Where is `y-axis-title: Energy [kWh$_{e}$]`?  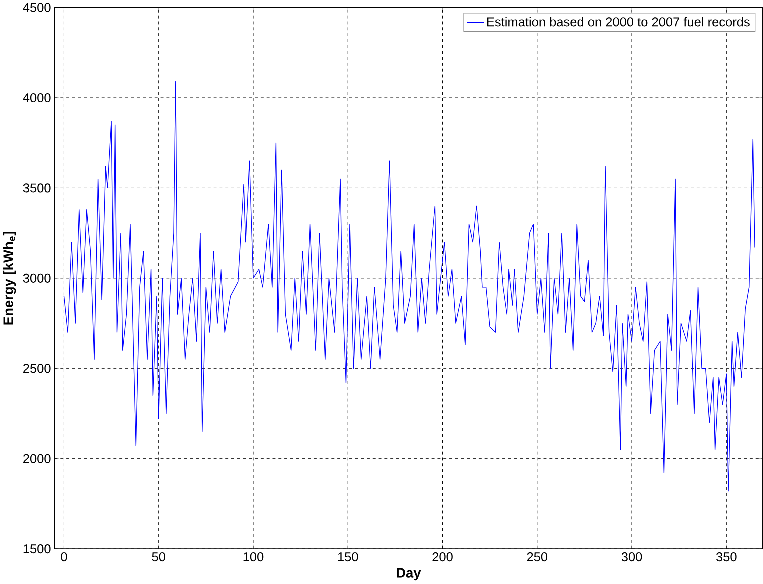 y-axis-title: Energy [kWh$_{e}$] is located at coordinates (9, 278).